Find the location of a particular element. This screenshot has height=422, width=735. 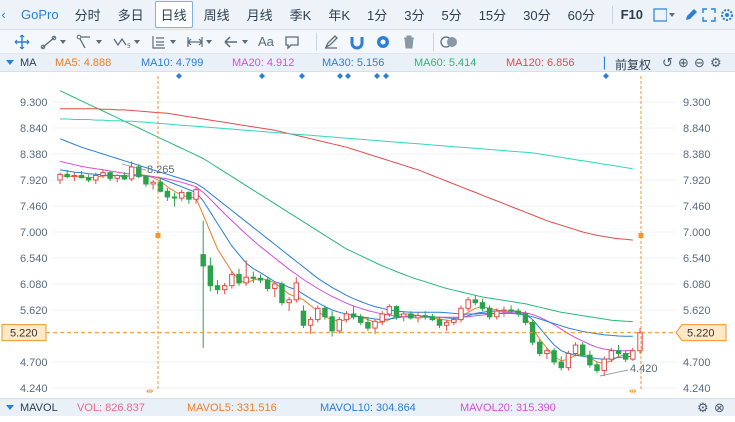

mavol5-value: MAVOL5: 331.516 is located at coordinates (232, 408).